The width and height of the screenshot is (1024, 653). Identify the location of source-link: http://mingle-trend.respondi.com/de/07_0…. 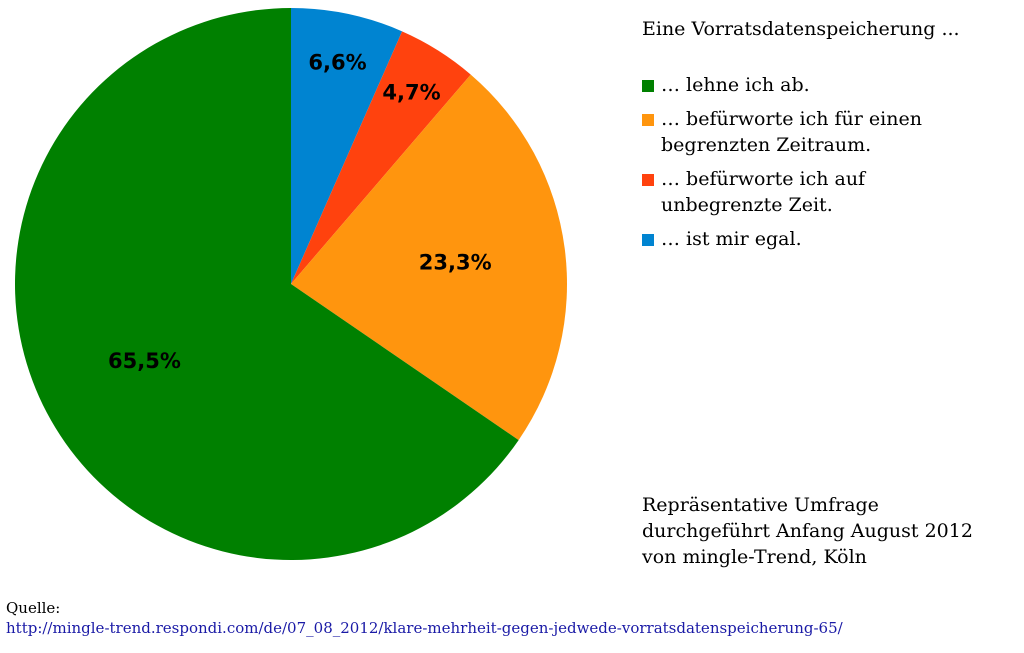
(424, 628).